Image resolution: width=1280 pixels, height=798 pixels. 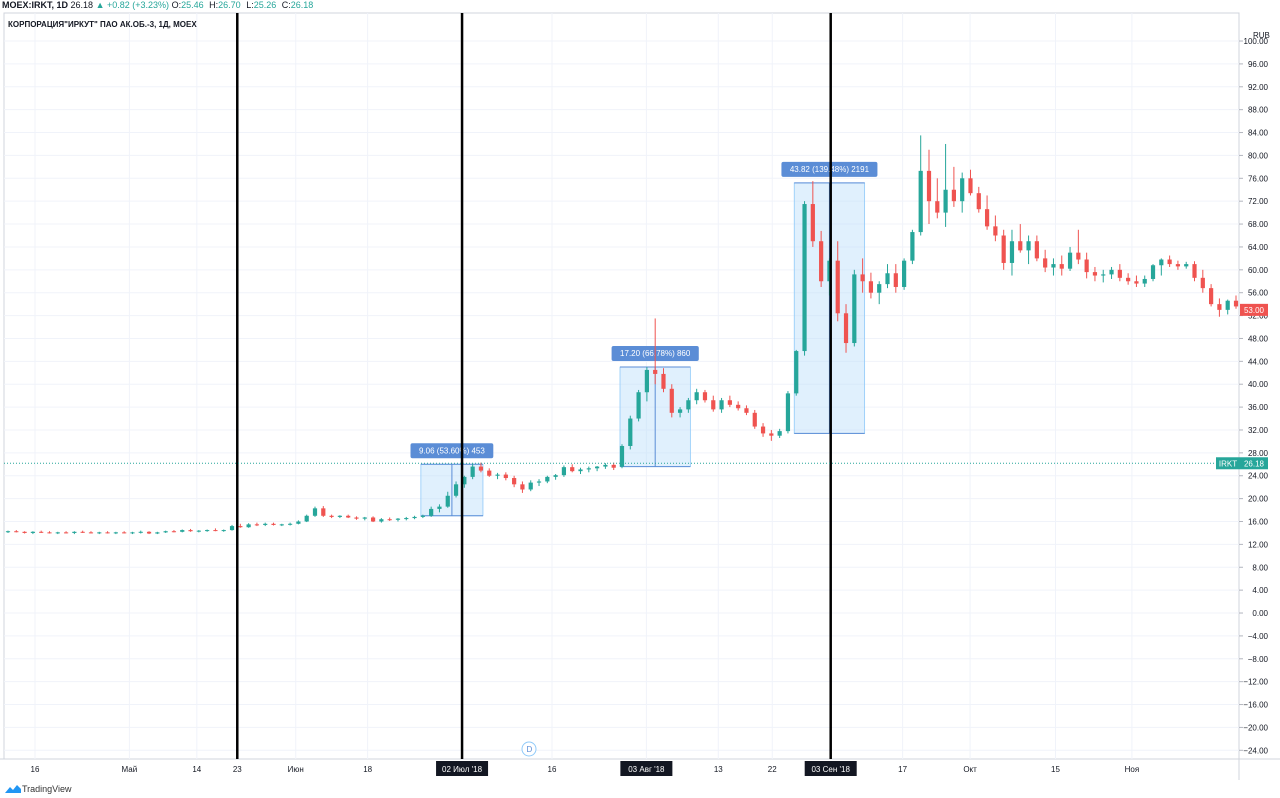 What do you see at coordinates (13, 789) in the screenshot?
I see `tradingview-logo-icon` at bounding box center [13, 789].